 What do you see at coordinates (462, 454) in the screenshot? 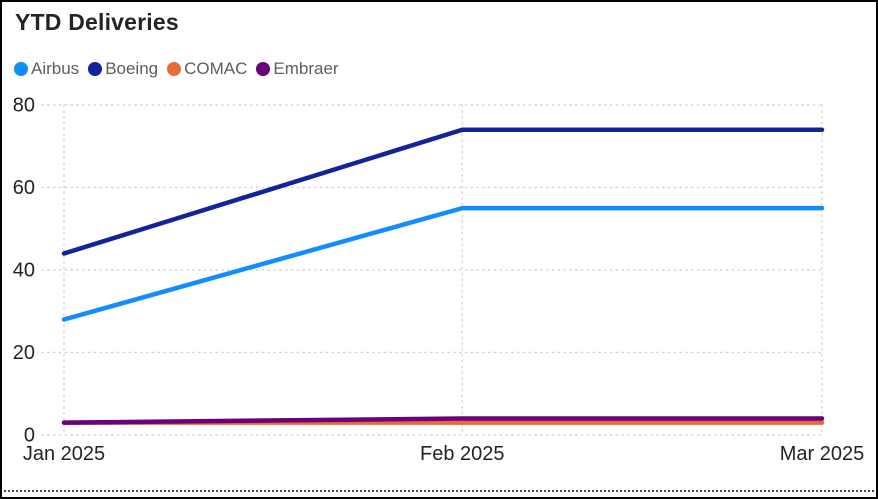
I see `x-axis-tick-label: Feb 2025` at bounding box center [462, 454].